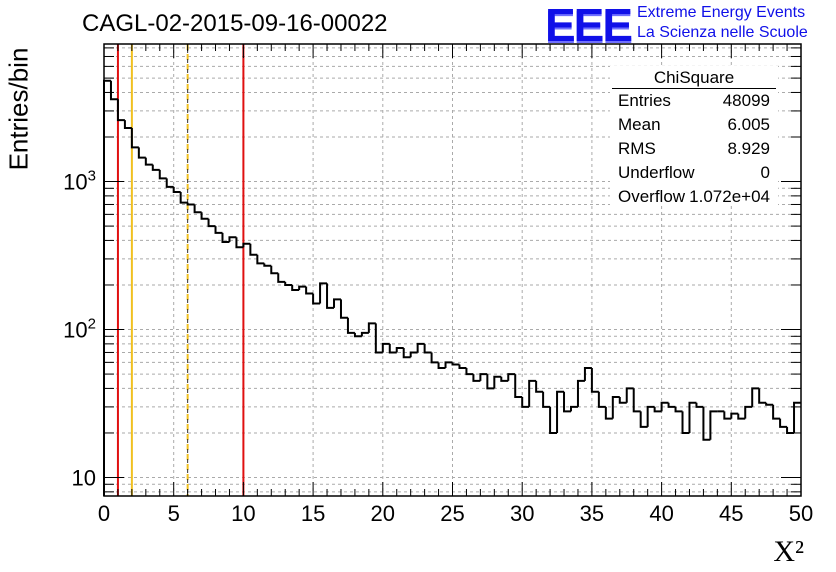  What do you see at coordinates (383, 513) in the screenshot?
I see `x-tick-label: 20` at bounding box center [383, 513].